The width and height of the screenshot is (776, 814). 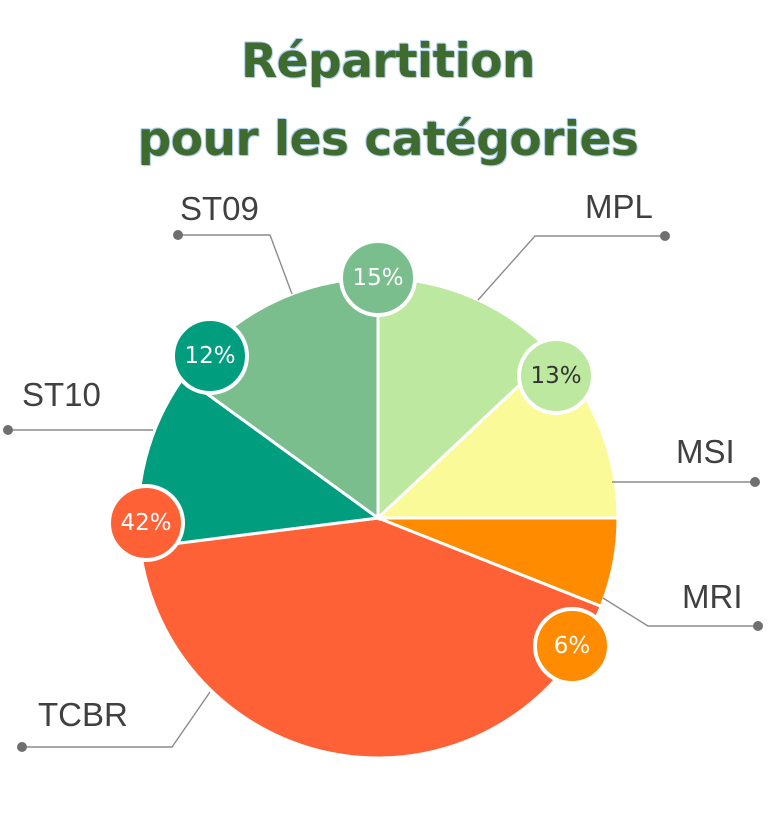 I want to click on category-label-tcbr: TCBR, so click(x=83, y=714).